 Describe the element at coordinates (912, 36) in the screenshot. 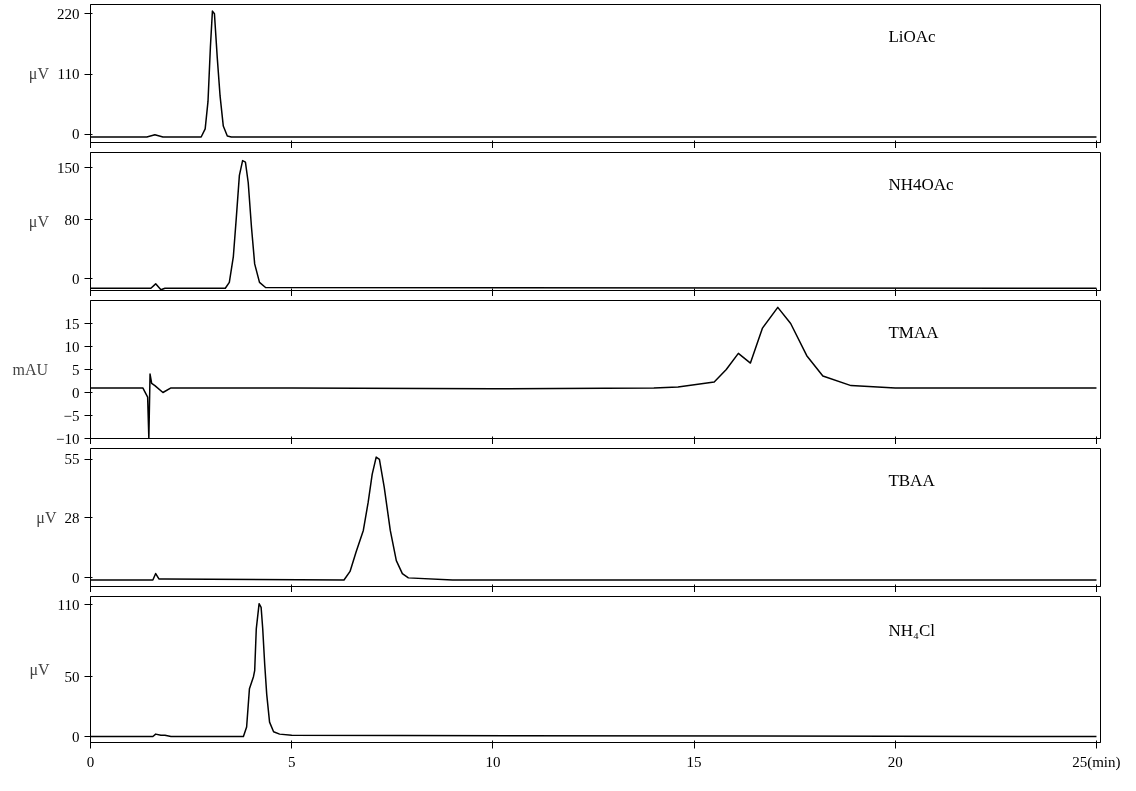

I see `annotation: LiOAc` at that location.